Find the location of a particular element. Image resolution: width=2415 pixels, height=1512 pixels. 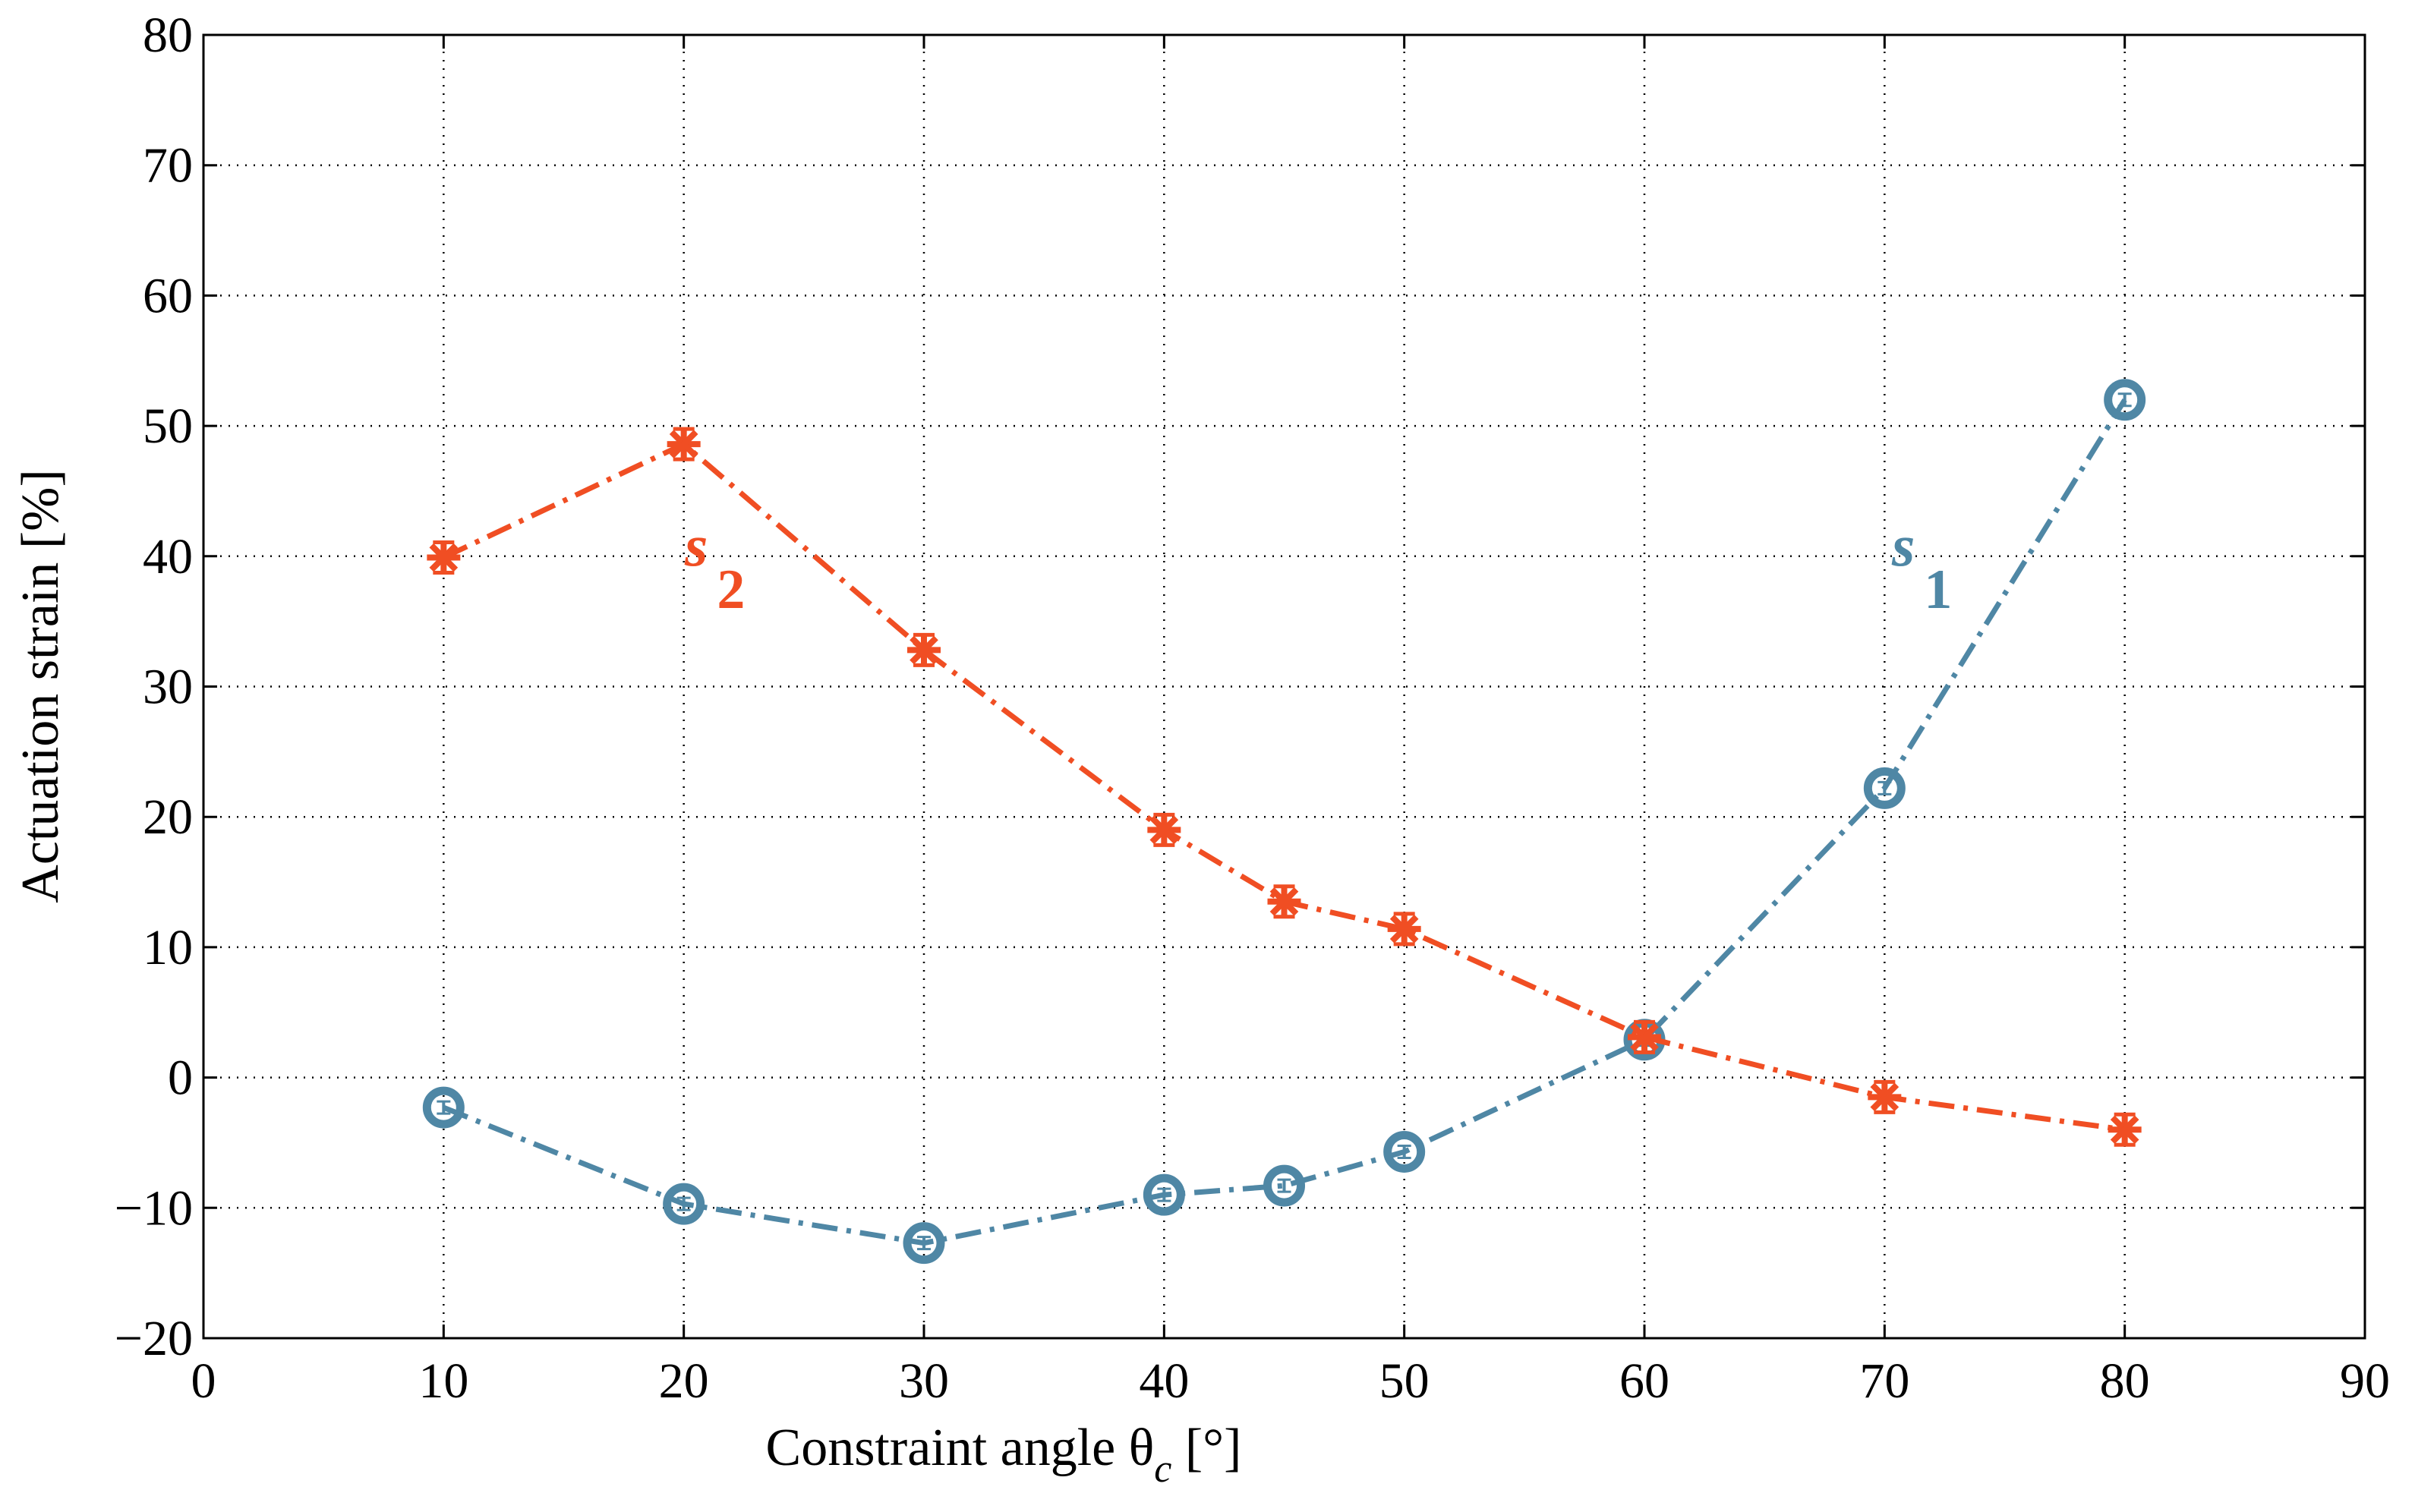

y-axis-label: Actuation strain [%] is located at coordinates (40, 685).